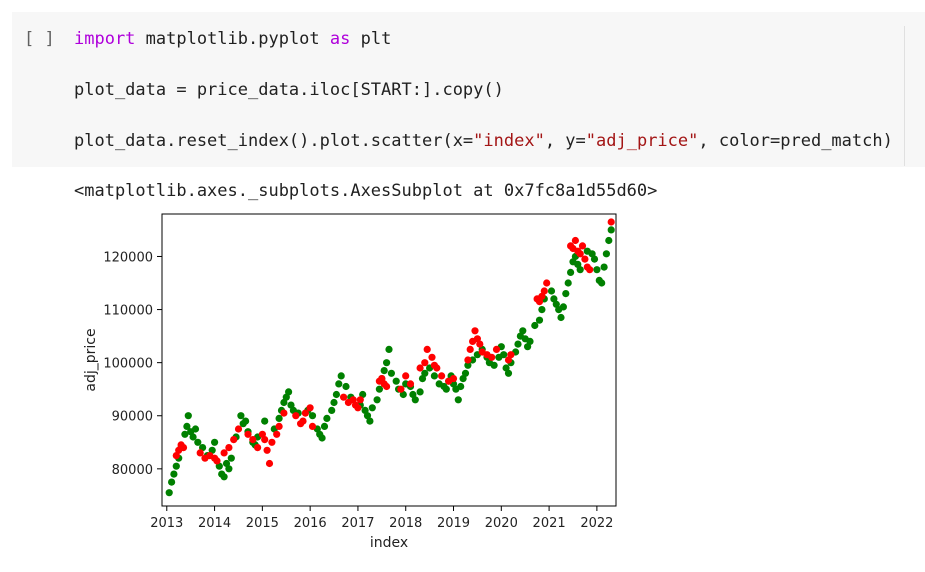 This screenshot has height=572, width=925. I want to click on y-tick-label: 100000, so click(128, 364).